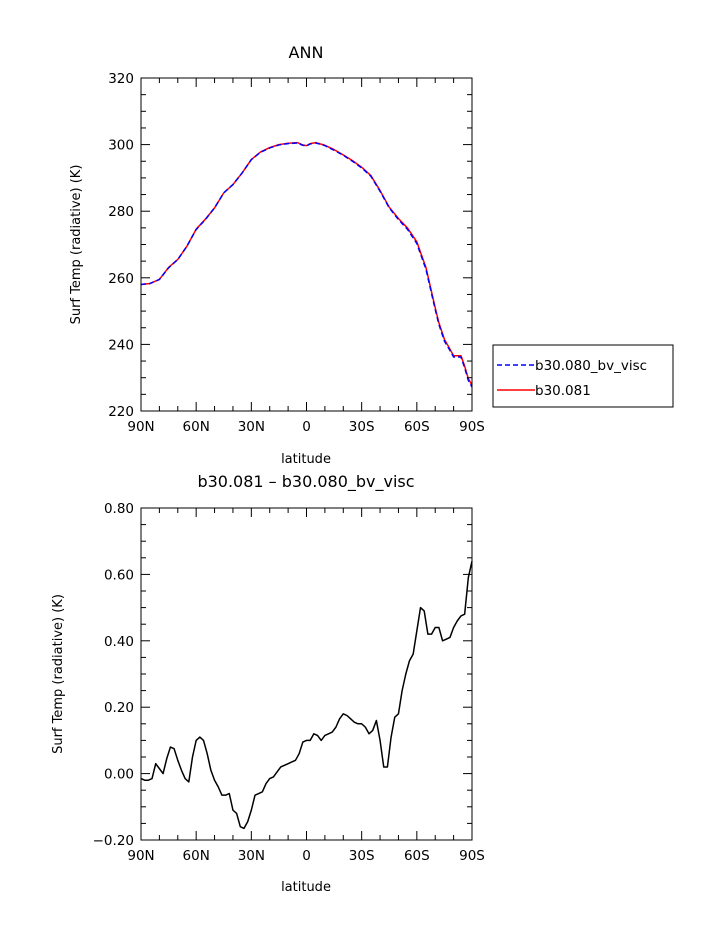  Describe the element at coordinates (58, 674) in the screenshot. I see `y-axis-label-bottom: Surf Temp (radiative) (K)` at that location.